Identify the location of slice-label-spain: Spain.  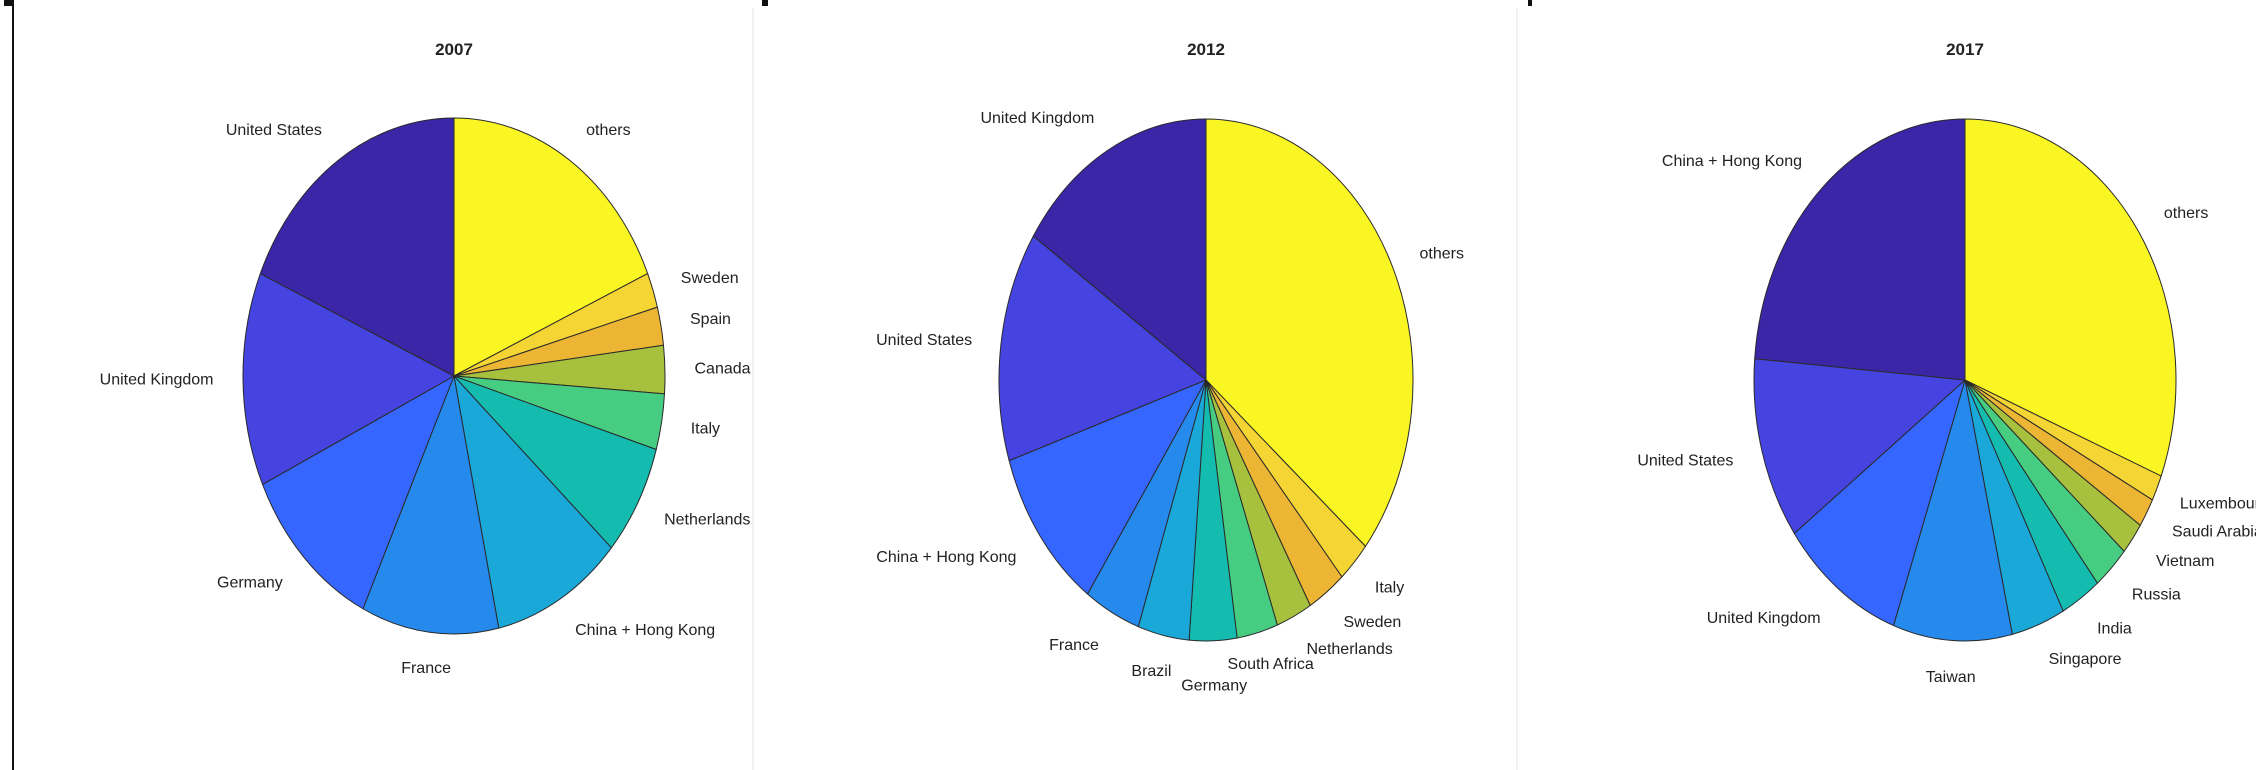
(710, 319).